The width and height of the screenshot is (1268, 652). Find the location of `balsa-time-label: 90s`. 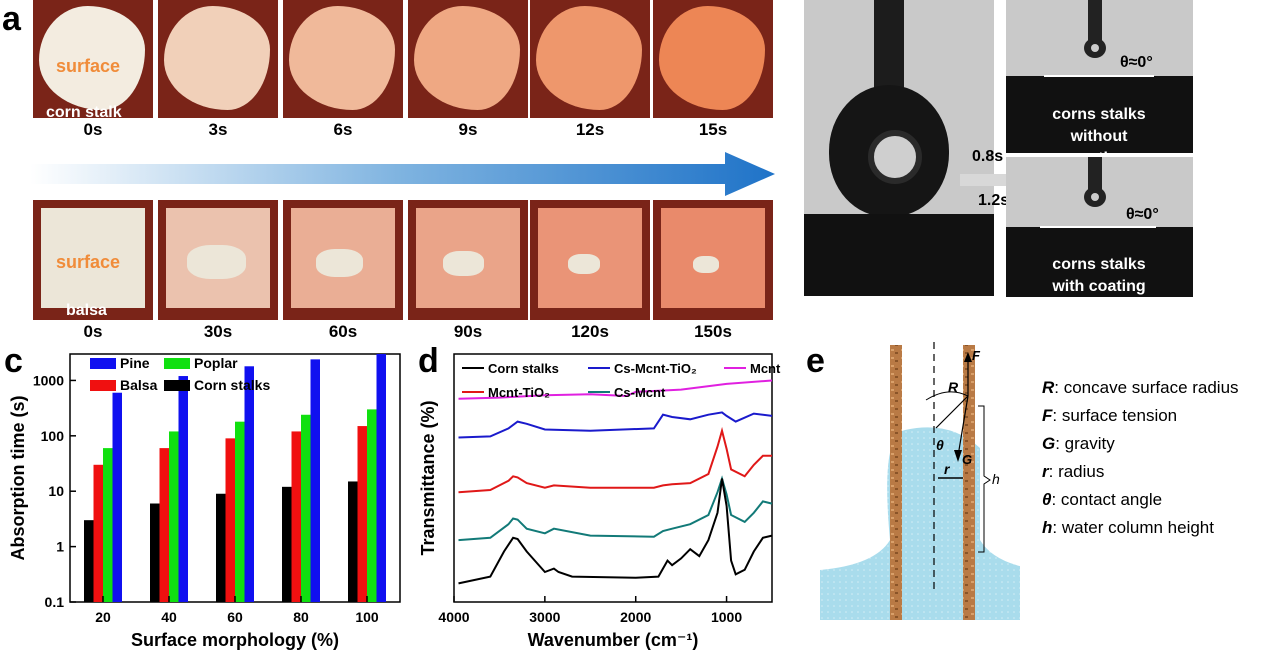

balsa-time-label: 90s is located at coordinates (468, 331).